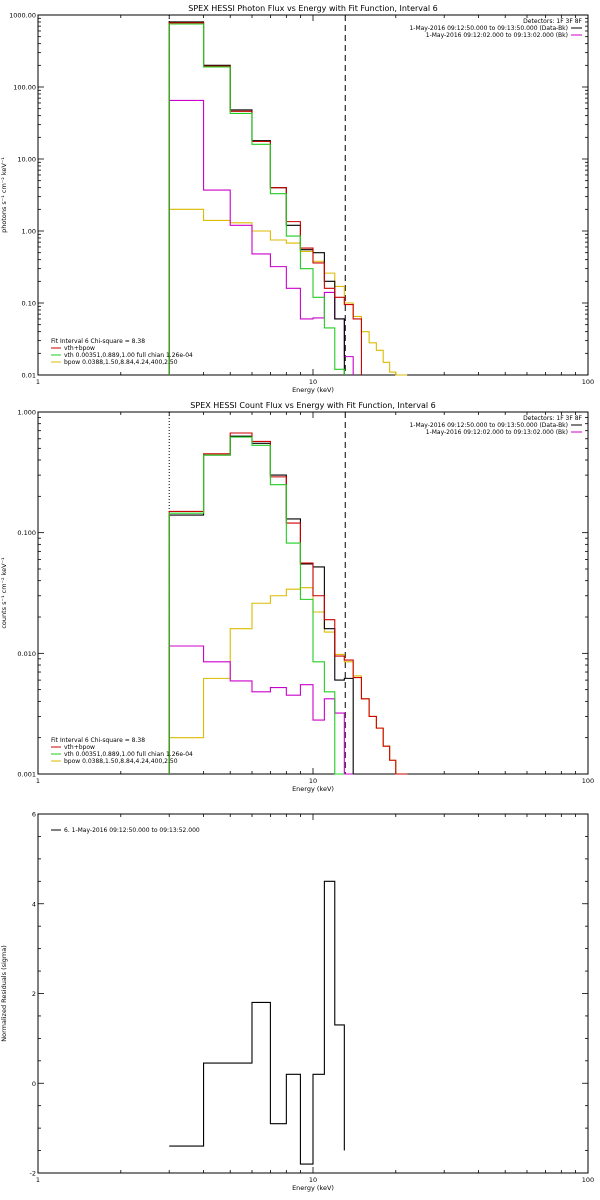 Image resolution: width=600 pixels, height=1200 pixels. What do you see at coordinates (26, 654) in the screenshot?
I see `y-tick-label: 0.010` at bounding box center [26, 654].